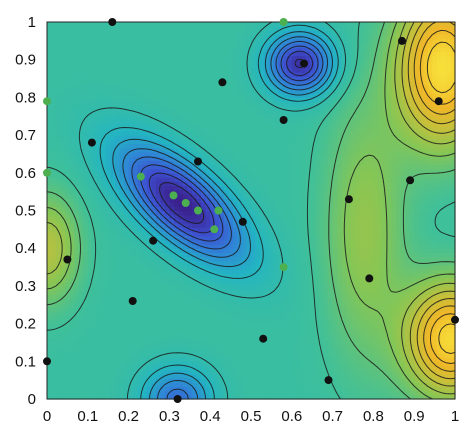 The width and height of the screenshot is (474, 440). What do you see at coordinates (25, 135) in the screenshot?
I see `y-tick-label: 0.7` at bounding box center [25, 135].